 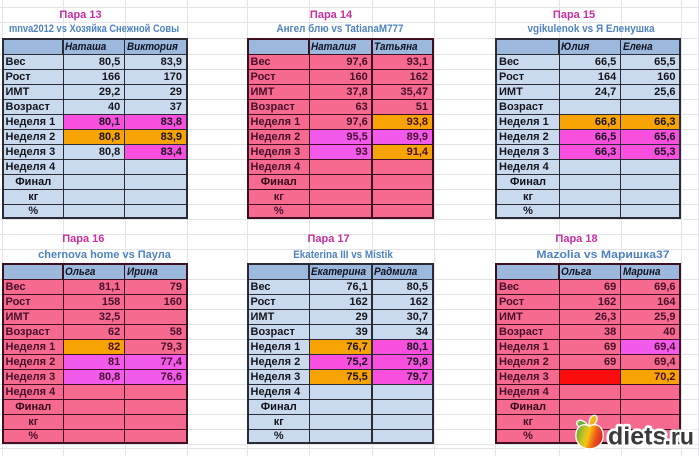 What do you see at coordinates (637, 436) in the screenshot?
I see `svg-text: diets` at bounding box center [637, 436].